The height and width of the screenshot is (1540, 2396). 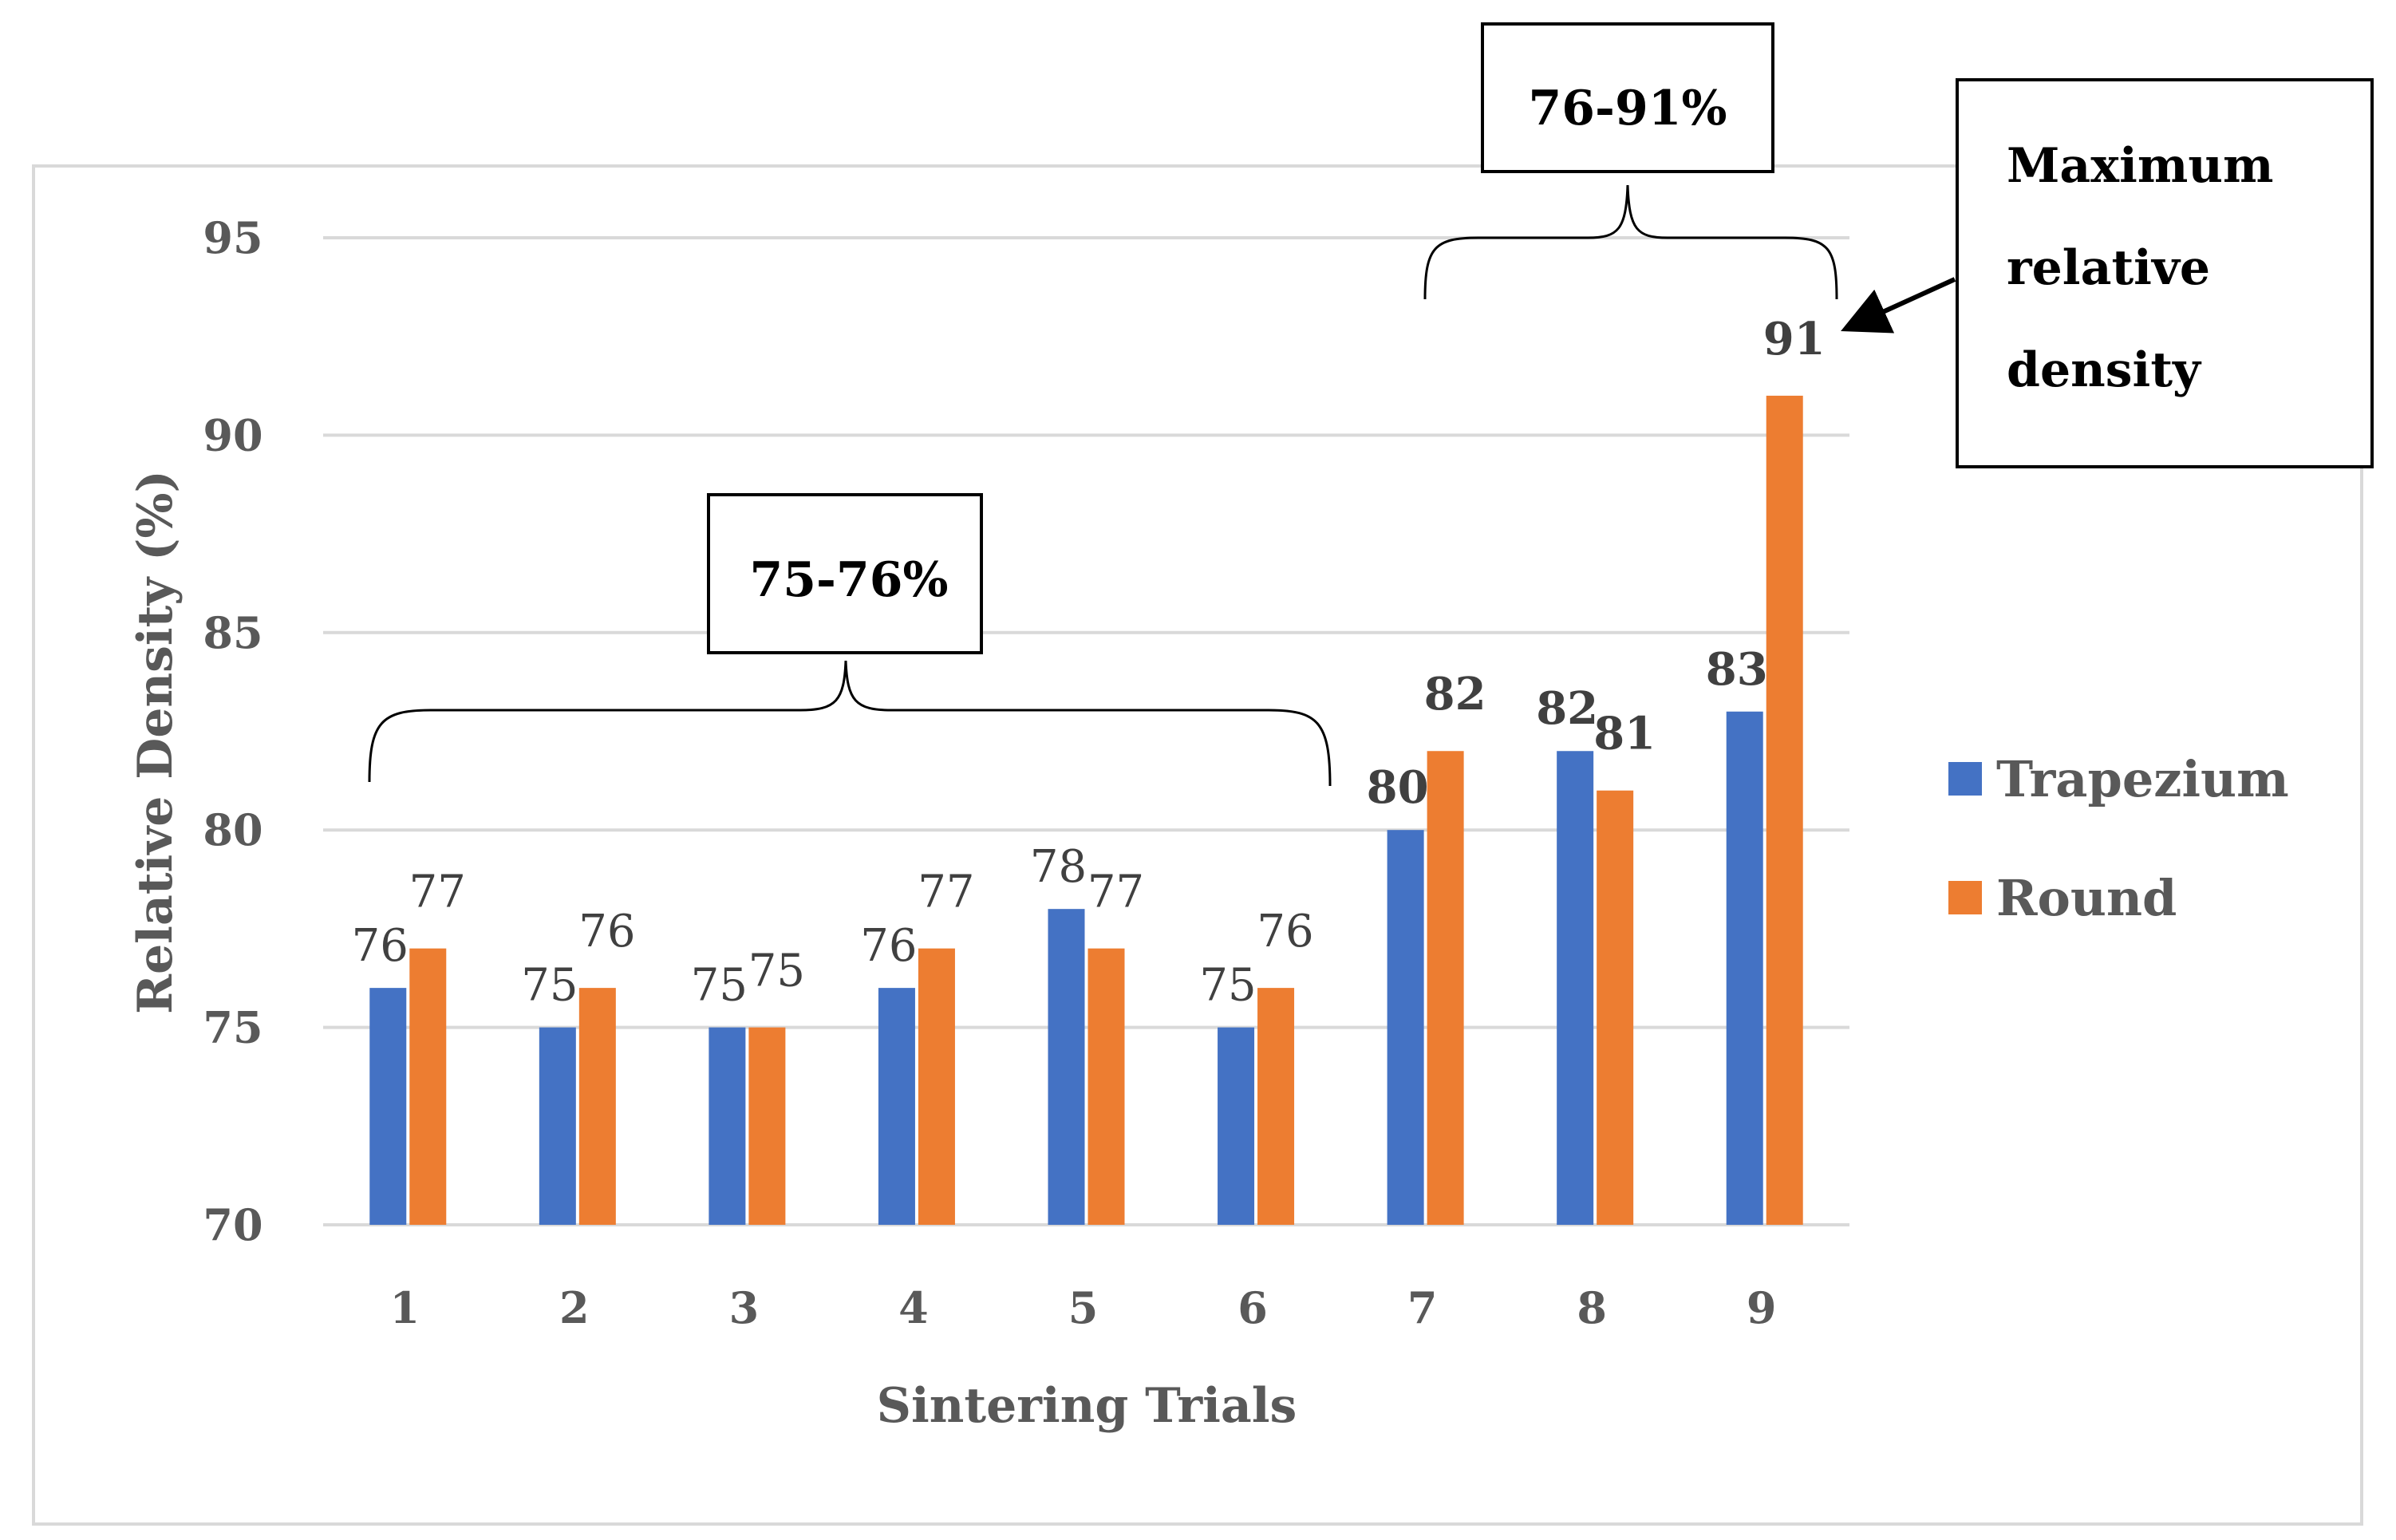 I want to click on data-label-round-1: 77, so click(x=437, y=892).